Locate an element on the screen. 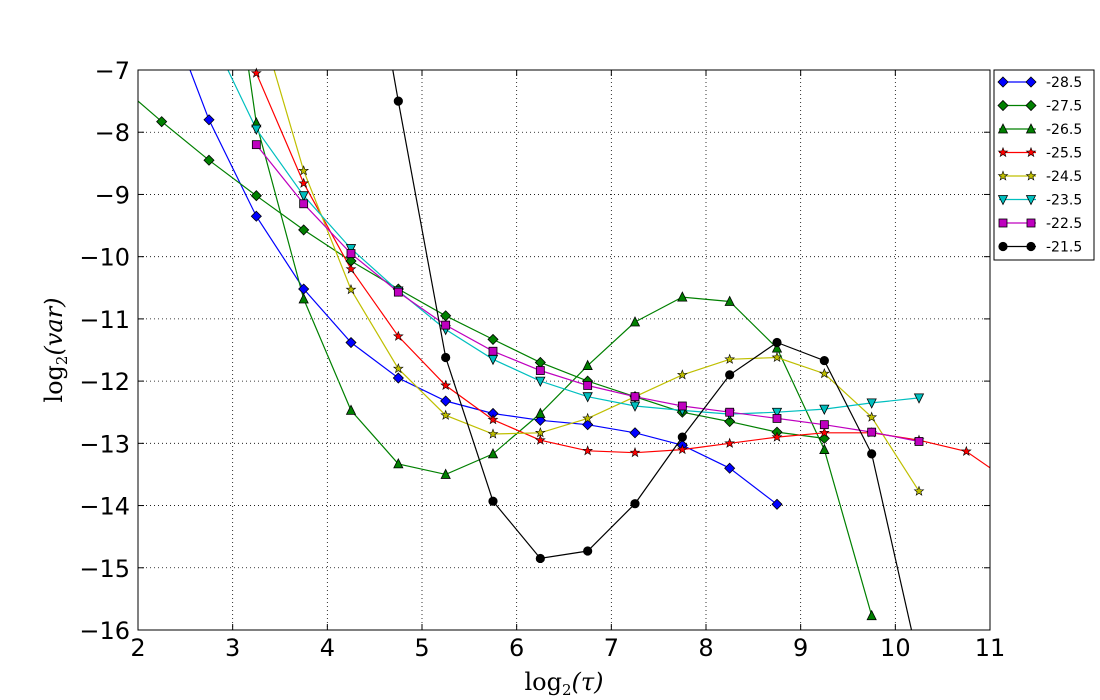  legend-label: -24.5 is located at coordinates (1064, 177).